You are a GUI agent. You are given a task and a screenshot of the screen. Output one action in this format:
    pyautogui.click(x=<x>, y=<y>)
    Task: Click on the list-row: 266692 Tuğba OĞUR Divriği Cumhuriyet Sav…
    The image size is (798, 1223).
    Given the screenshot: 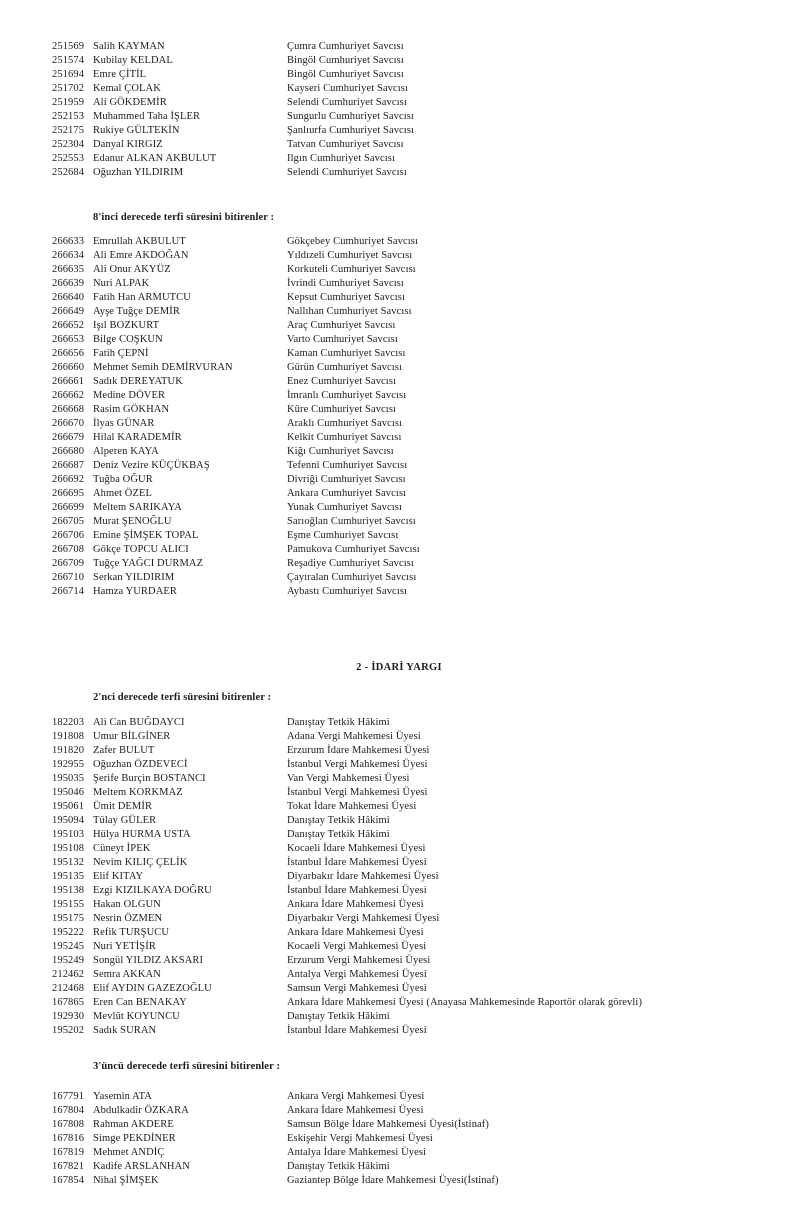 What is the action you would take?
    pyautogui.click(x=399, y=480)
    